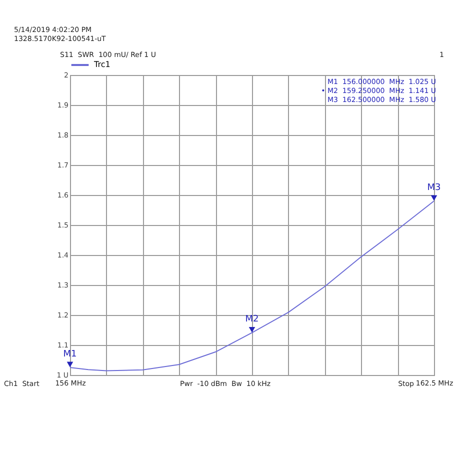  Describe the element at coordinates (434, 188) in the screenshot. I see `annotation: M3` at that location.